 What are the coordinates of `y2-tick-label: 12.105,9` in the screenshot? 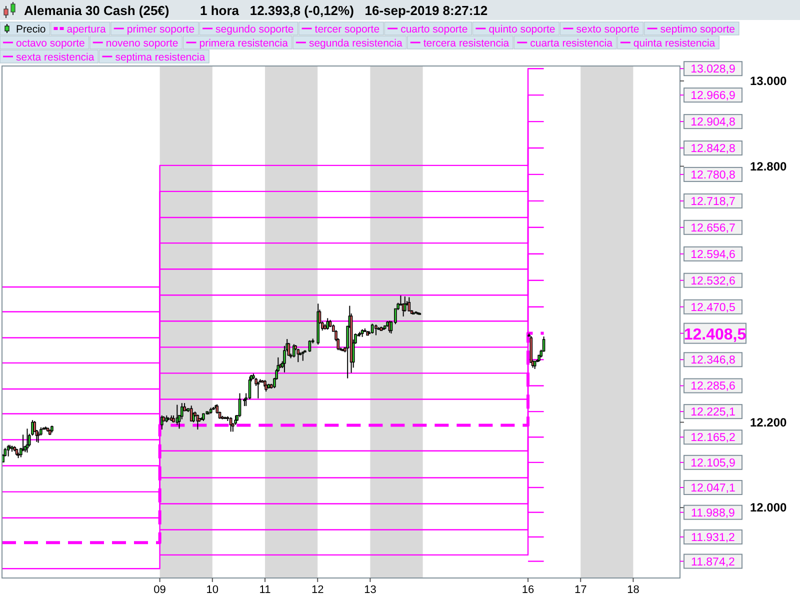 It's located at (713, 463).